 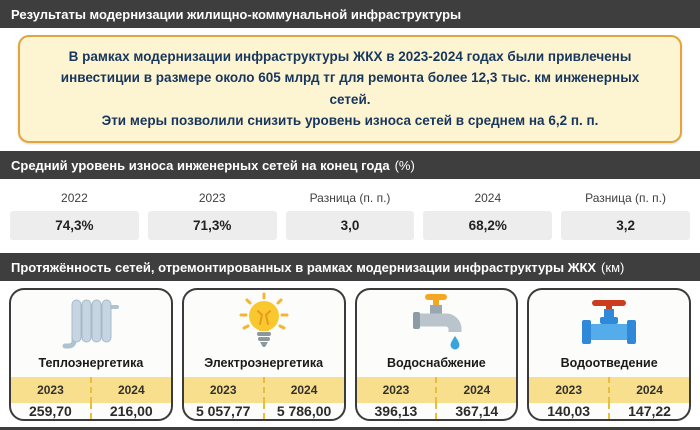 I want to click on card-values: 140,03 147,22, so click(x=609, y=411).